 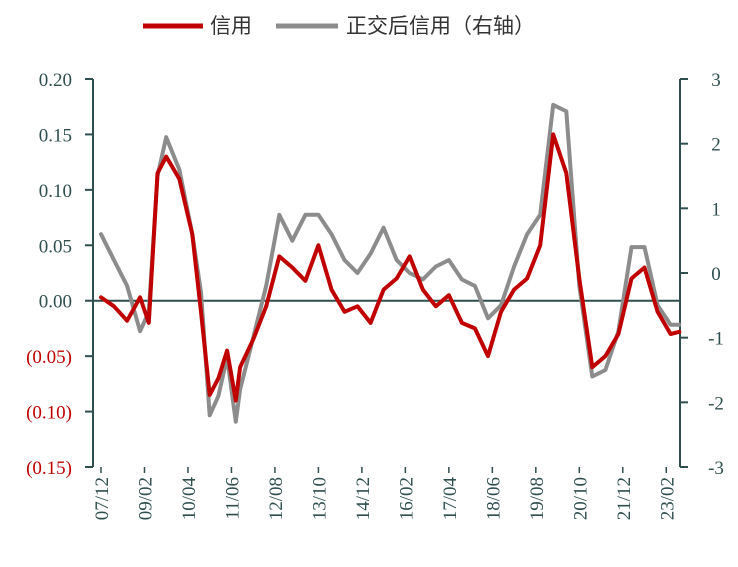 I want to click on legend: 信用 正交后信用（右轴）, so click(x=339, y=26).